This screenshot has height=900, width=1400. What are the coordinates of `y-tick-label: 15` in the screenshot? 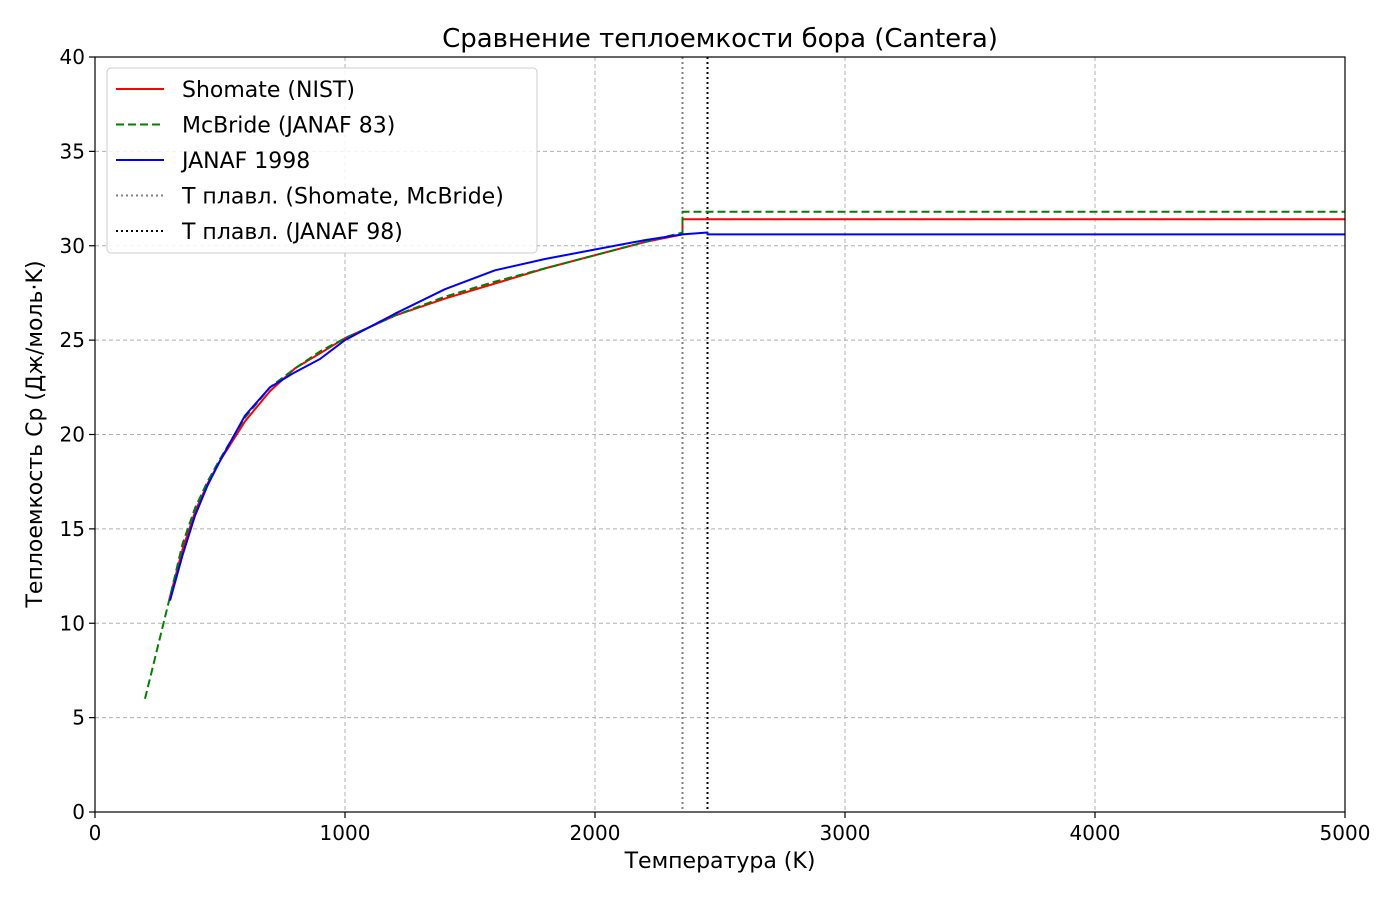 It's located at (72, 529).